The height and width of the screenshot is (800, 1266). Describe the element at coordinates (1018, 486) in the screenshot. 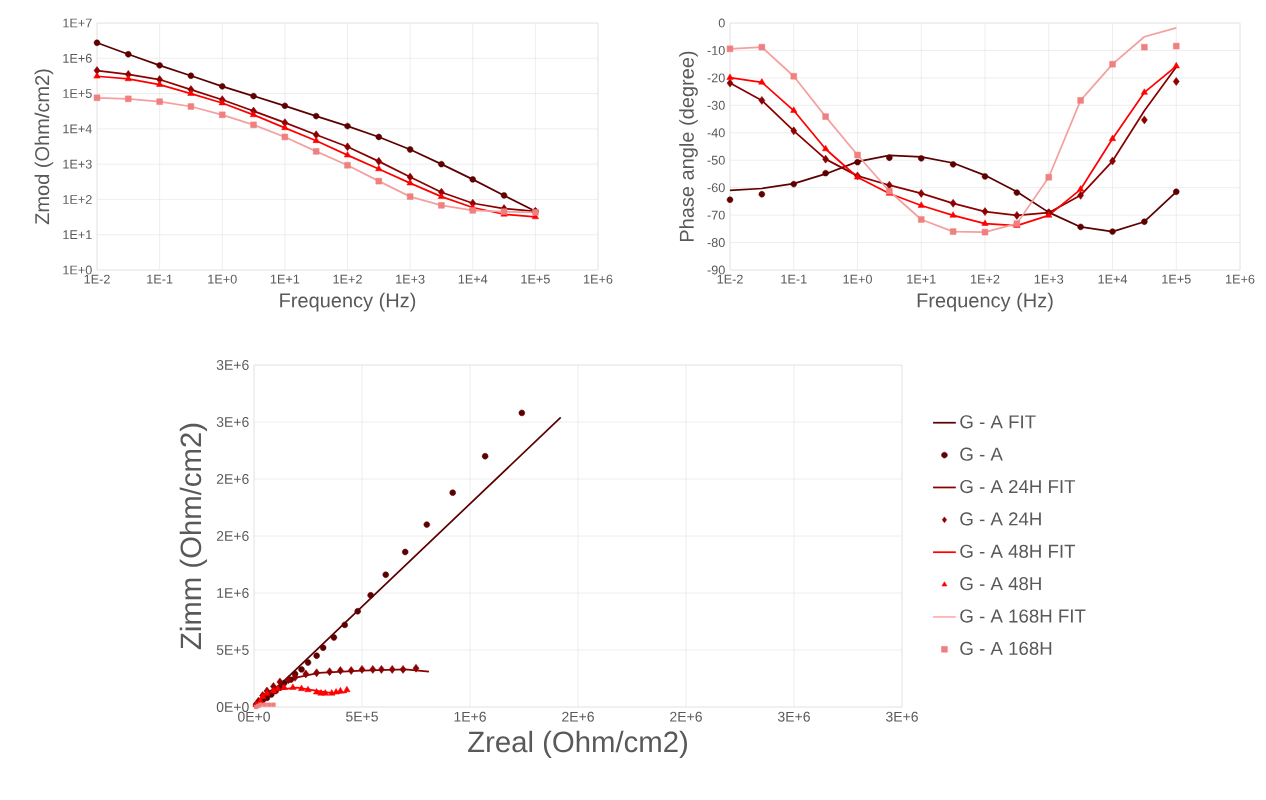

I see `legend-label: G - A 24H FIT` at that location.